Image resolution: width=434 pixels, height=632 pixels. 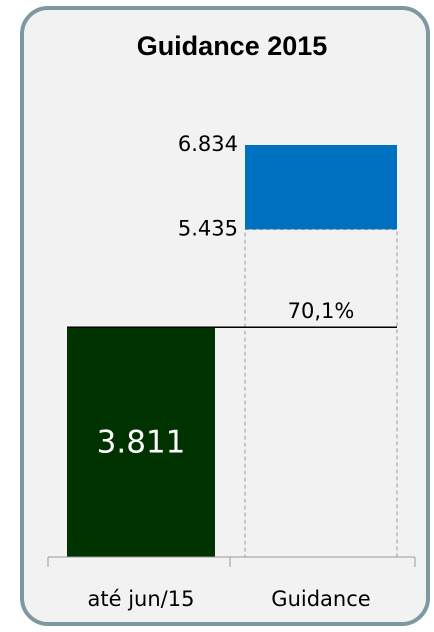 I want to click on bar-value-label: 3.811, so click(x=141, y=443).